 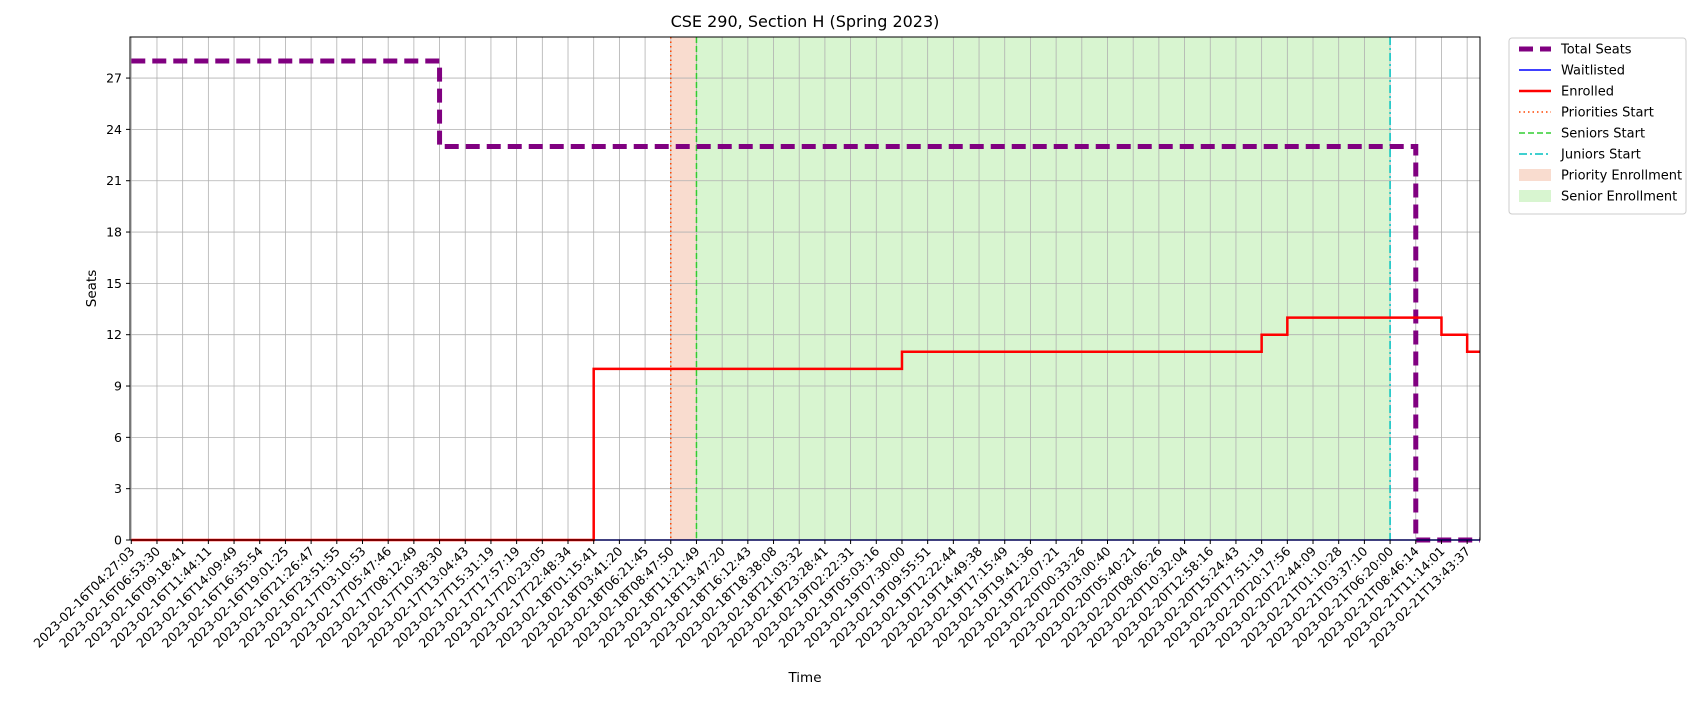 I want to click on y-tick-label: 18, so click(x=114, y=232).